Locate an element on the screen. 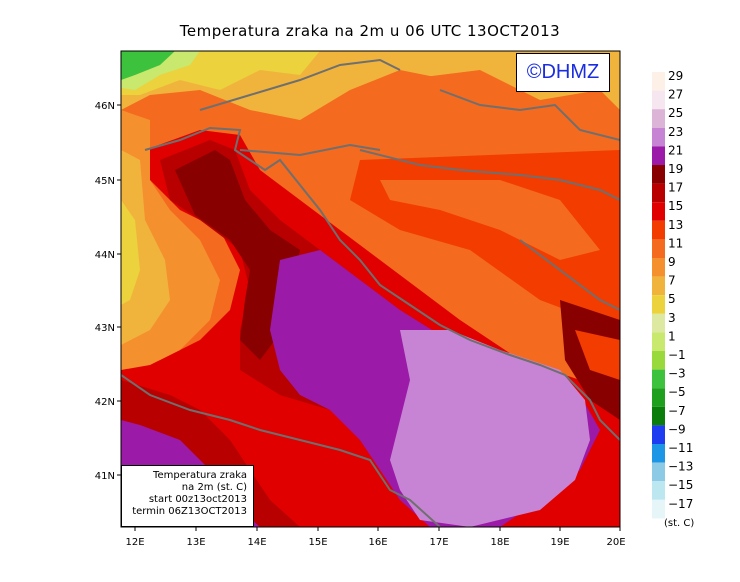 This screenshot has height=582, width=740. colorbar-label: −15 is located at coordinates (680, 485).